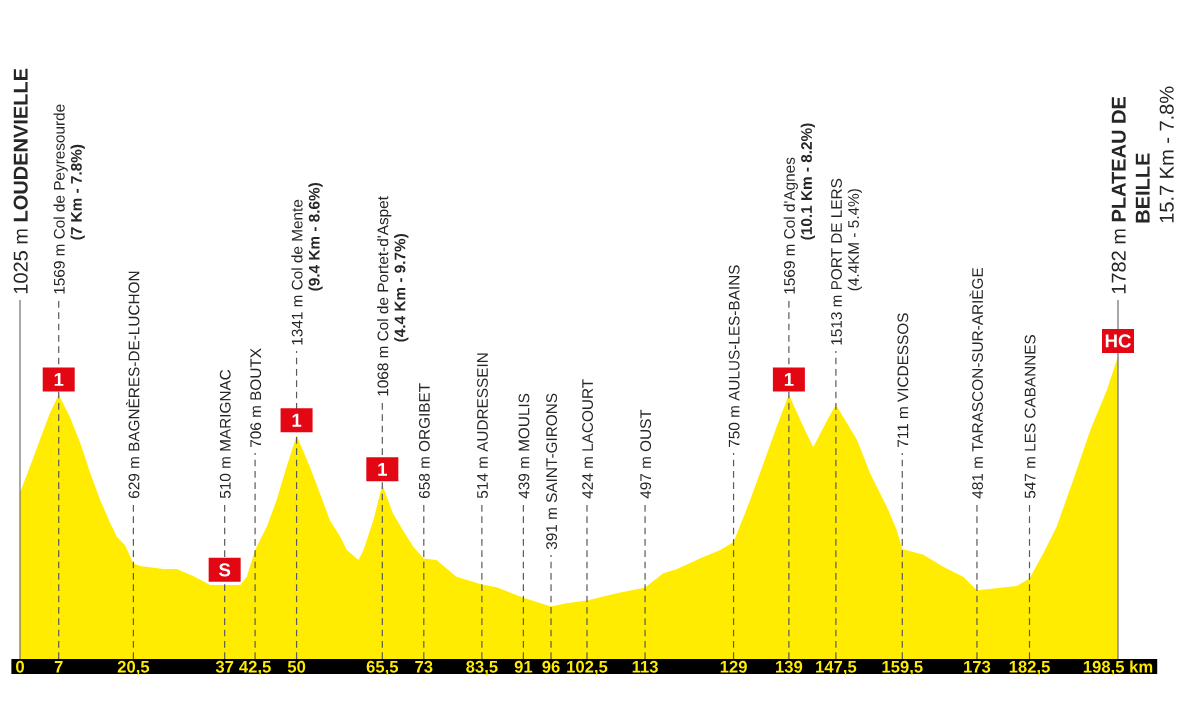 The width and height of the screenshot is (1200, 725). What do you see at coordinates (1118, 341) in the screenshot?
I see `annotation: HC` at bounding box center [1118, 341].